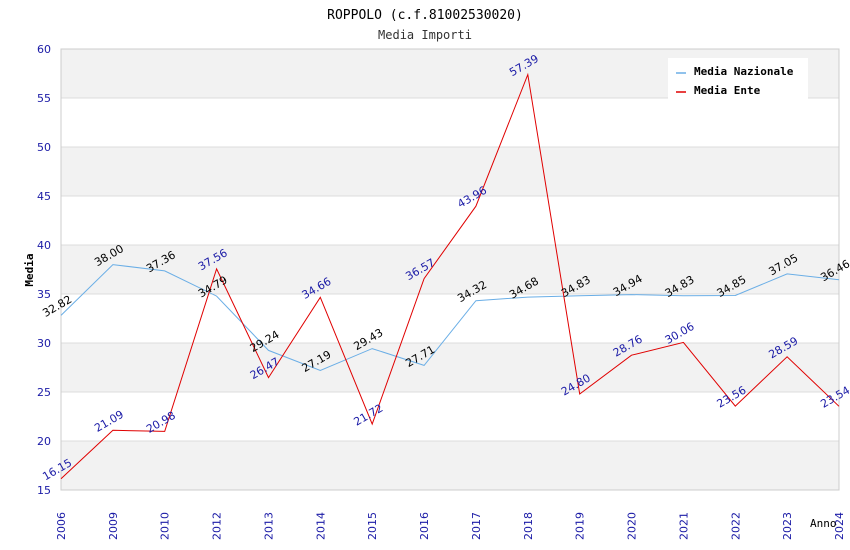  Describe the element at coordinates (29, 269) in the screenshot. I see `y-axis-title: Media` at that location.